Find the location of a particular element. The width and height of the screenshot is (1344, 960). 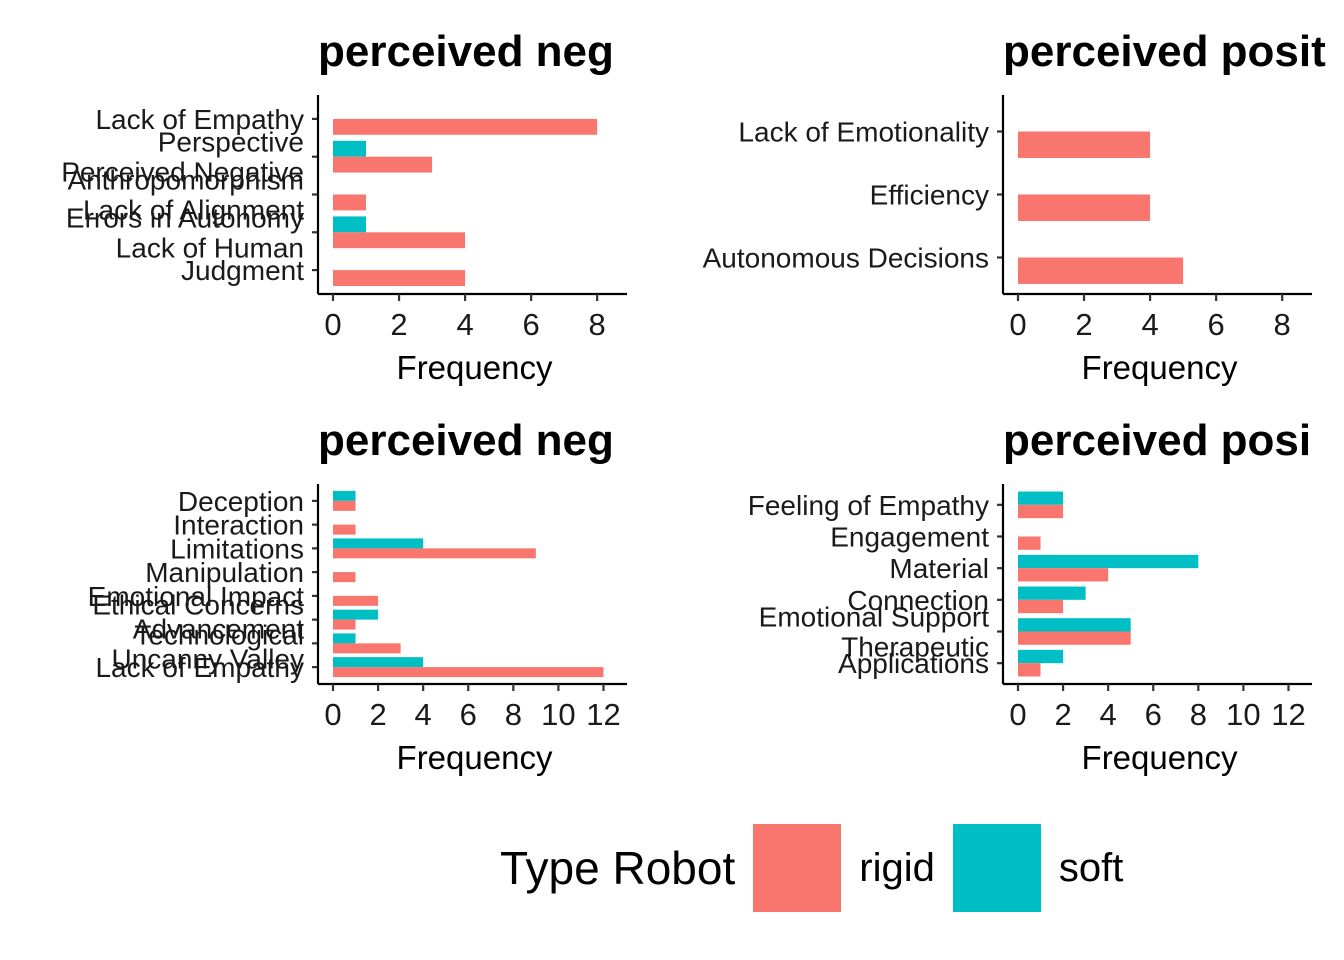

category-label: Advancement is located at coordinates (218, 628).